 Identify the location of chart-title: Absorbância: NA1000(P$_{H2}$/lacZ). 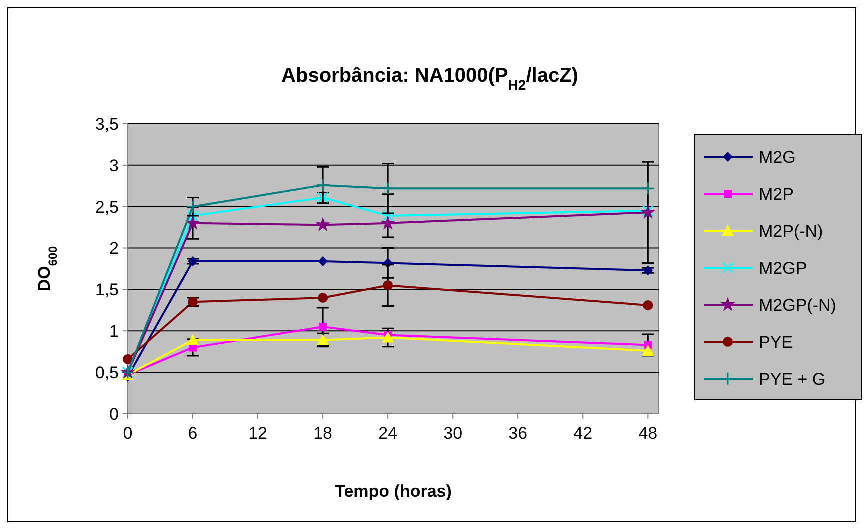
(430, 79).